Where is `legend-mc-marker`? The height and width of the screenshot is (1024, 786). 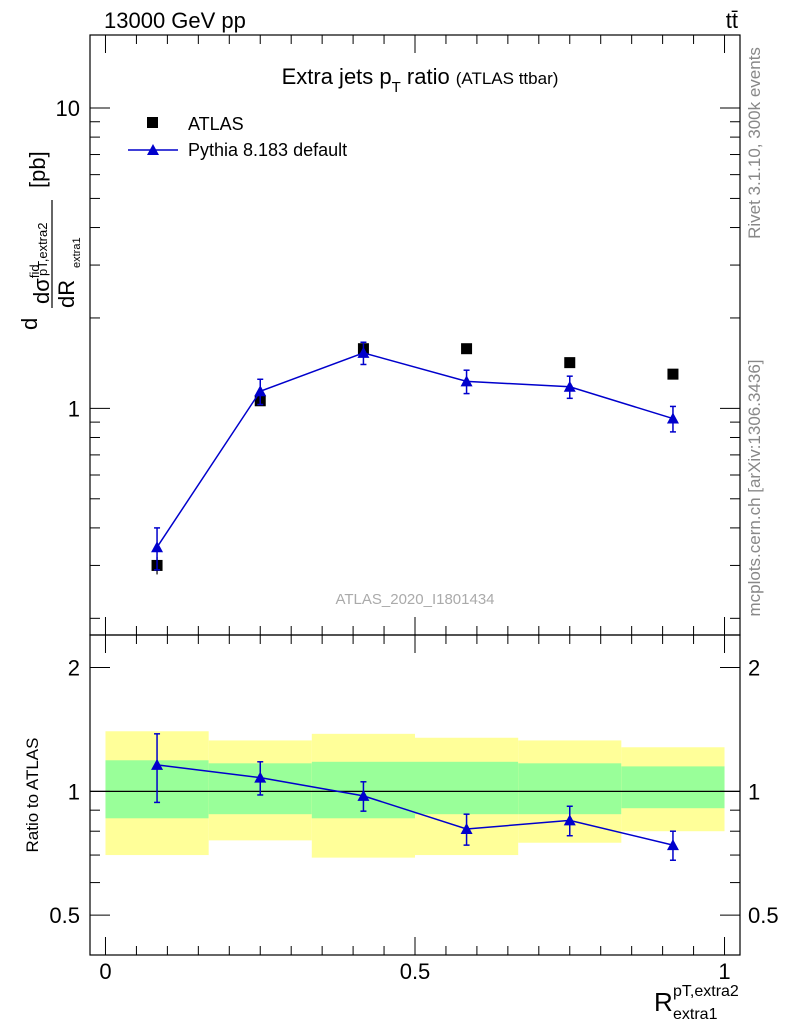
legend-mc-marker is located at coordinates (153, 149).